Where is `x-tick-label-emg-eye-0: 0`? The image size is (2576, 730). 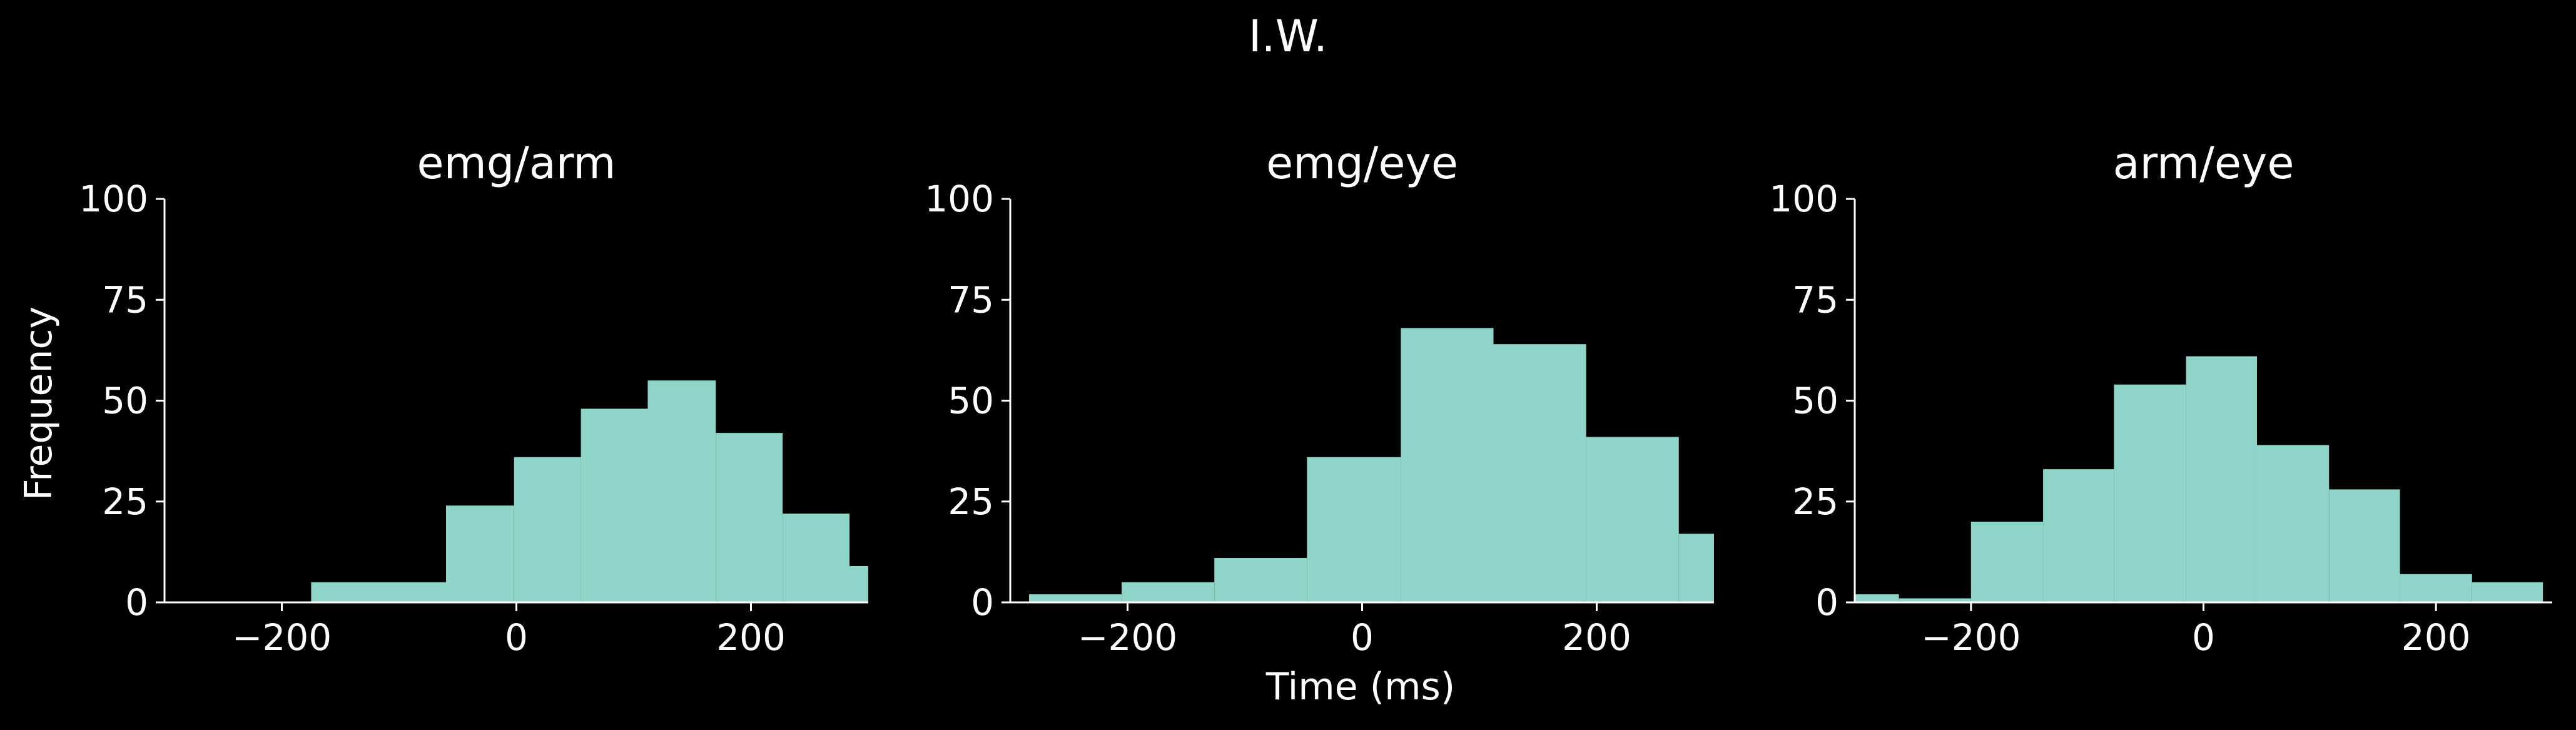 x-tick-label-emg-eye-0: 0 is located at coordinates (1362, 637).